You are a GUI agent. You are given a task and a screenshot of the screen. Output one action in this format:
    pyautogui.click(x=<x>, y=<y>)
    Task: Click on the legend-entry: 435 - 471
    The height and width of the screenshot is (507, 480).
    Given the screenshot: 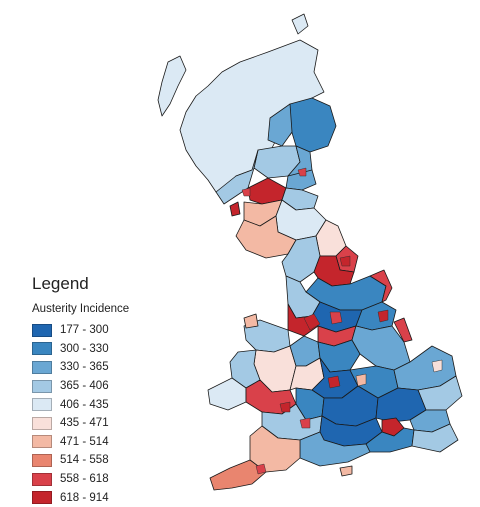 What is the action you would take?
    pyautogui.click(x=80, y=423)
    